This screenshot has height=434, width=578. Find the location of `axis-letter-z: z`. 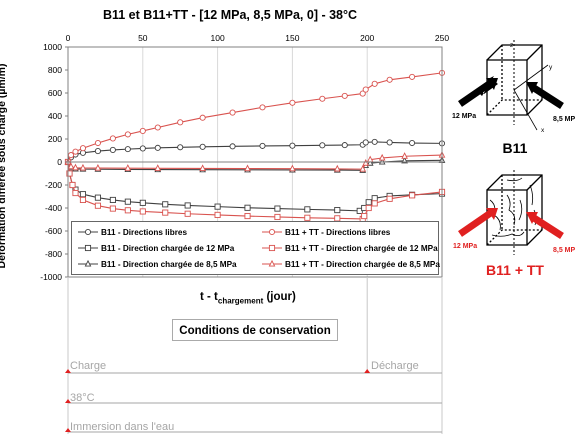

axis-letter-z: z is located at coordinates (512, 45).